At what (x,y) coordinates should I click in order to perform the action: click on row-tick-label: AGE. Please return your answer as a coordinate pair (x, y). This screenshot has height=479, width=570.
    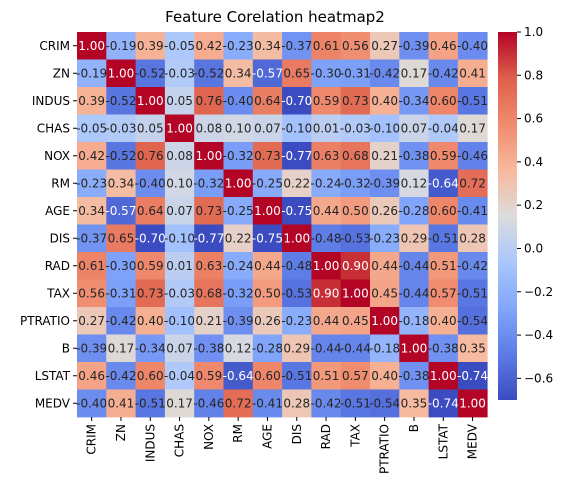
    Looking at the image, I should click on (57, 211).